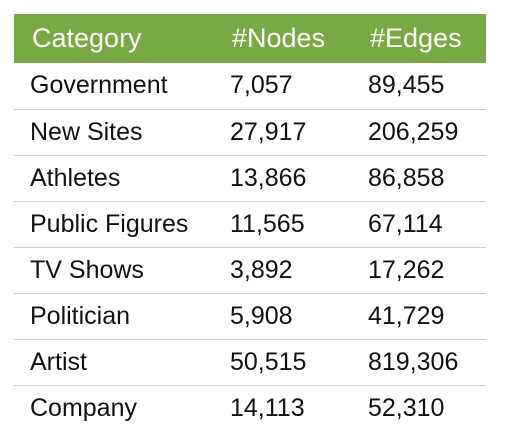 Image resolution: width=524 pixels, height=448 pixels. What do you see at coordinates (283, 362) in the screenshot?
I see `cell-nodes: 50,515` at bounding box center [283, 362].